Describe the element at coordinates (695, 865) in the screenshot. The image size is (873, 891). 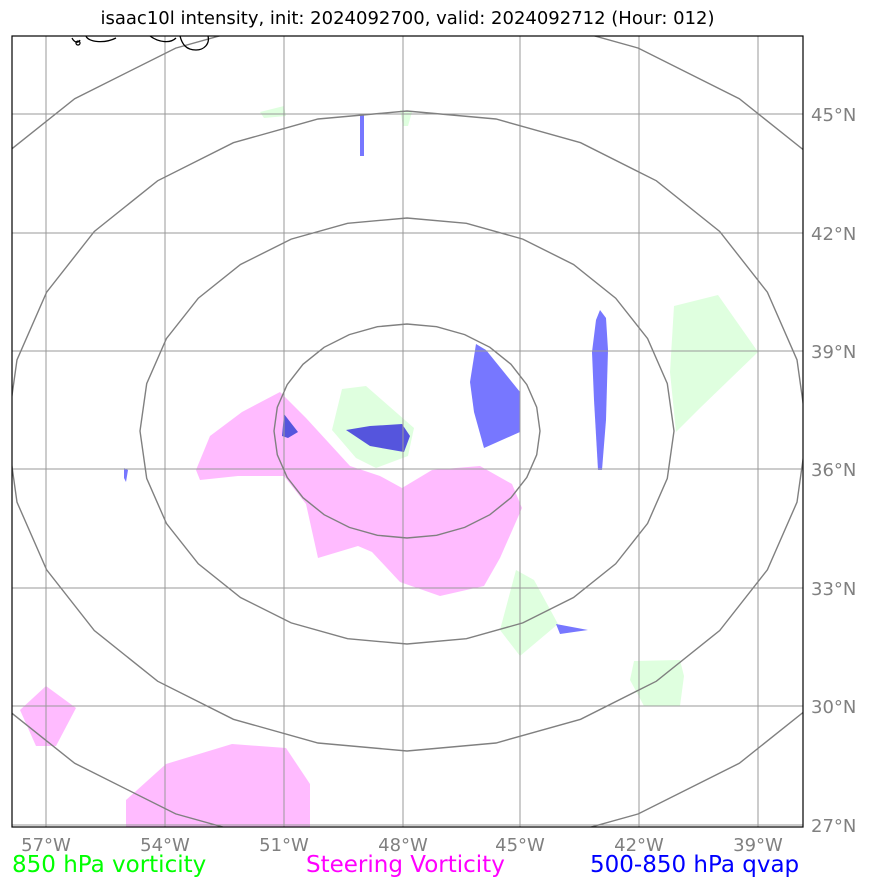
I see `legend-qvap: 500-850 hPa qvap` at that location.